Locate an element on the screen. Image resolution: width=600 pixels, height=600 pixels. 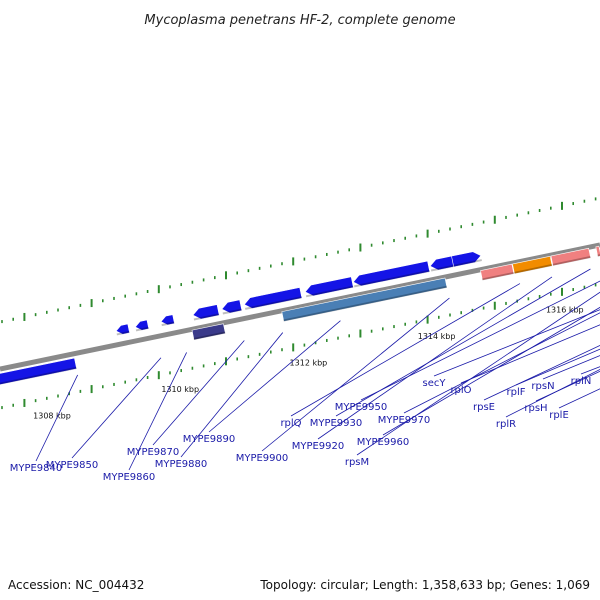
gene-label: MYPE9930 is located at coordinates (336, 423).